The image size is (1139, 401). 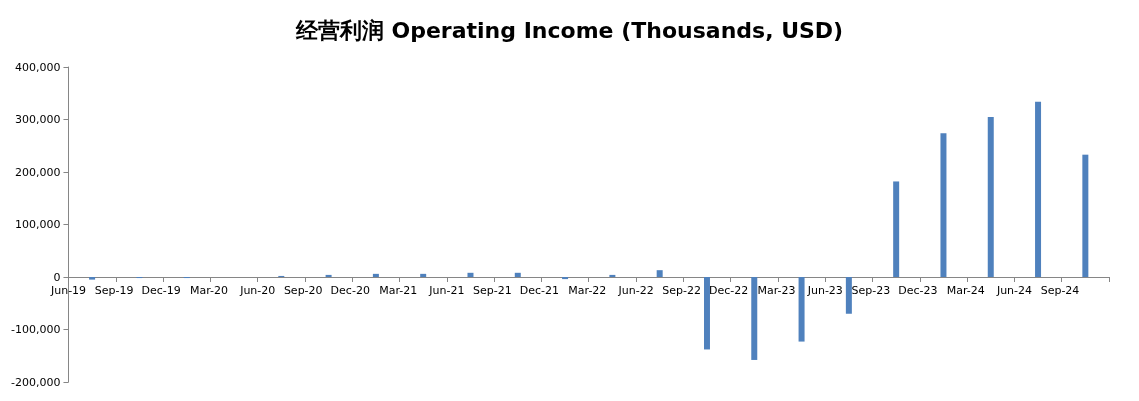 I want to click on y-tick-label: 300,000, so click(x=37, y=119).